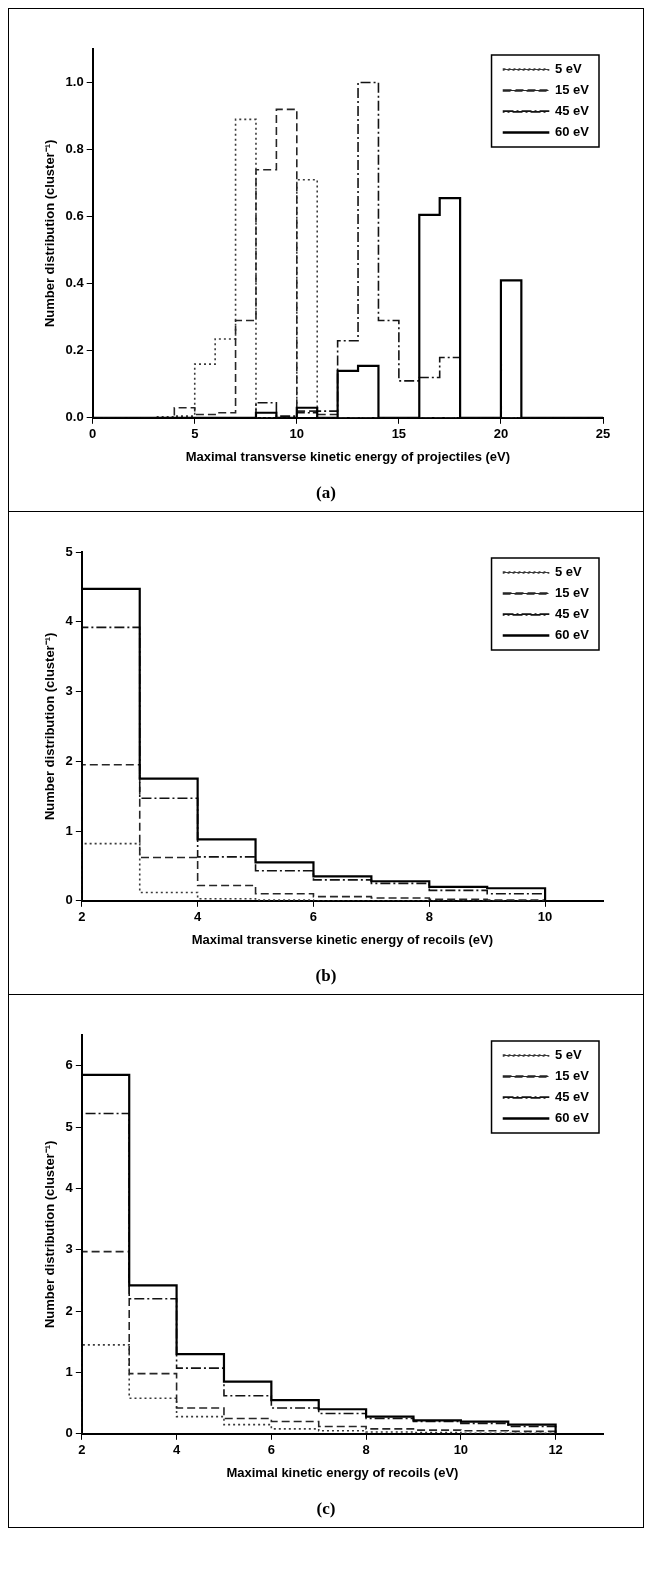 The height and width of the screenshot is (1589, 650). I want to click on y-tick-label: 0.8, so click(74, 149).